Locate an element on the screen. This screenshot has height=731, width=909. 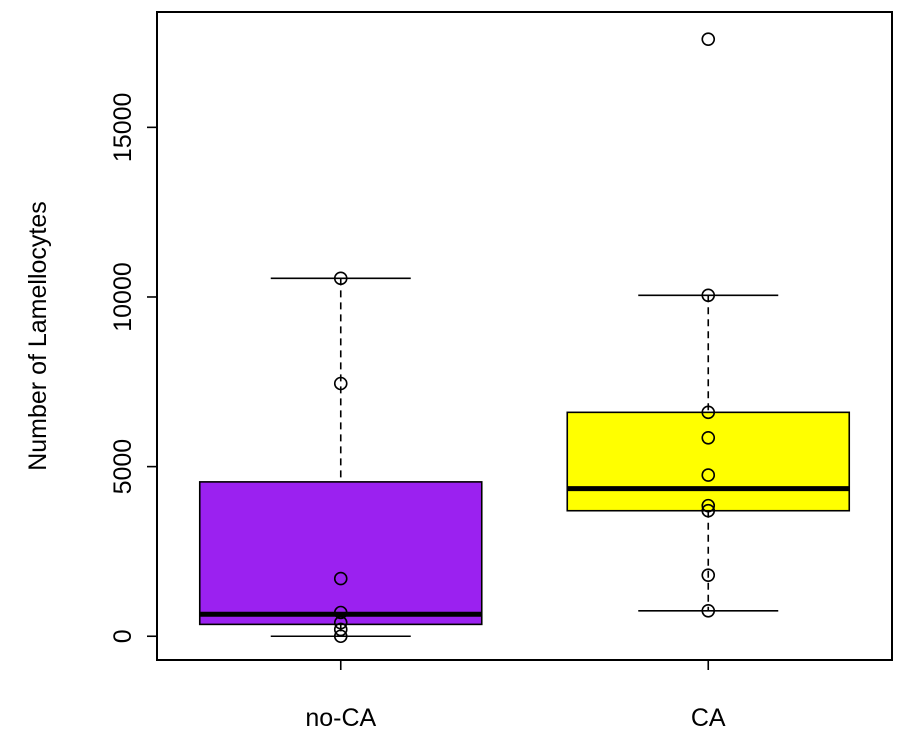
y-axis: 0 5000 10000 15000 is located at coordinates (133, 368).